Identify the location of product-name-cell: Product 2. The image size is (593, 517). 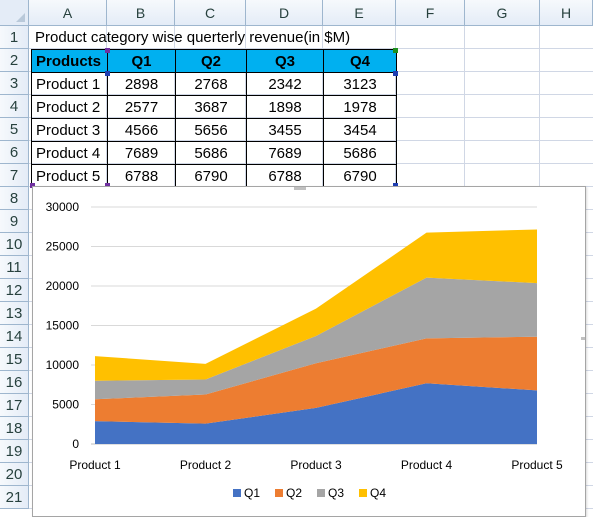
(69, 107).